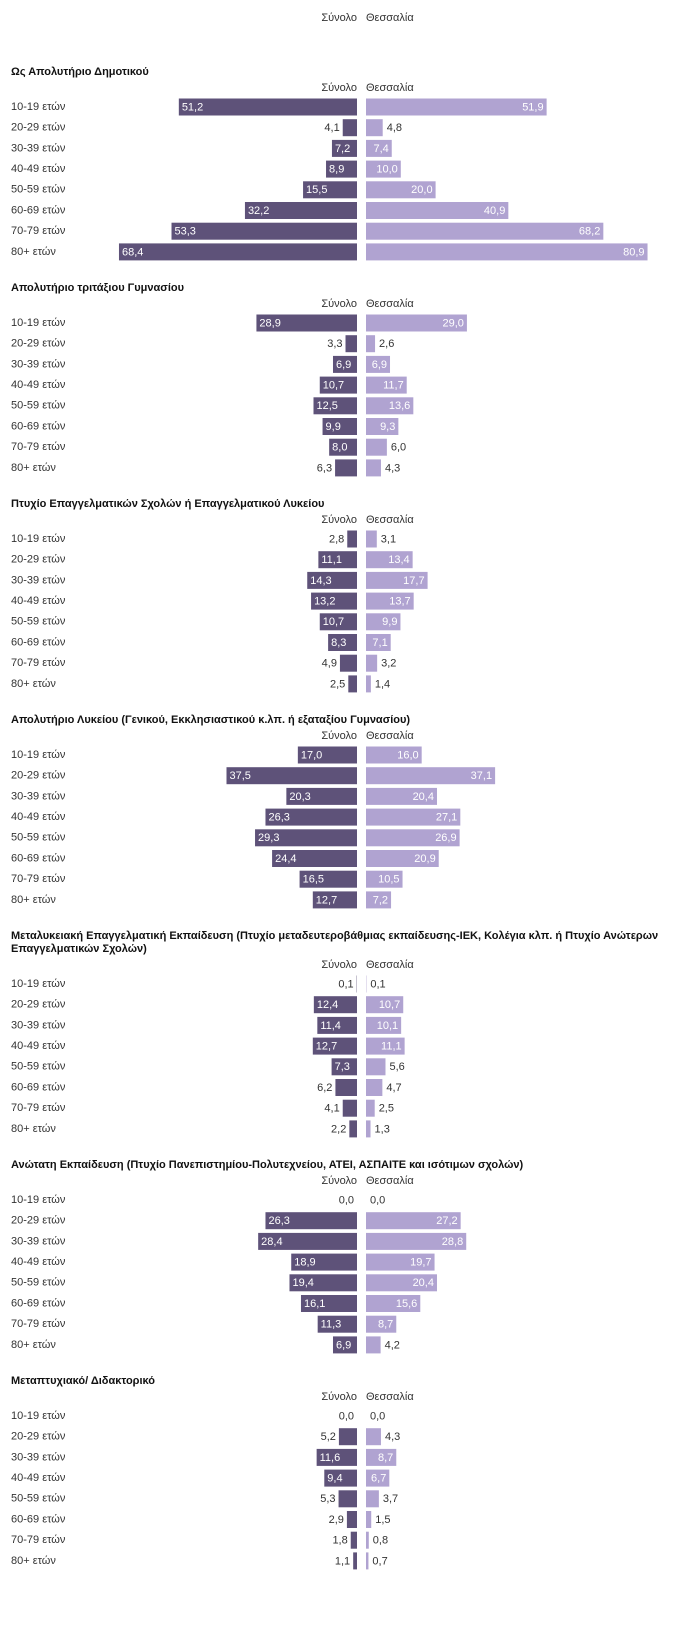 The image size is (681, 1650). Describe the element at coordinates (324, 1088) in the screenshot. I see `value-label: 6,2` at that location.